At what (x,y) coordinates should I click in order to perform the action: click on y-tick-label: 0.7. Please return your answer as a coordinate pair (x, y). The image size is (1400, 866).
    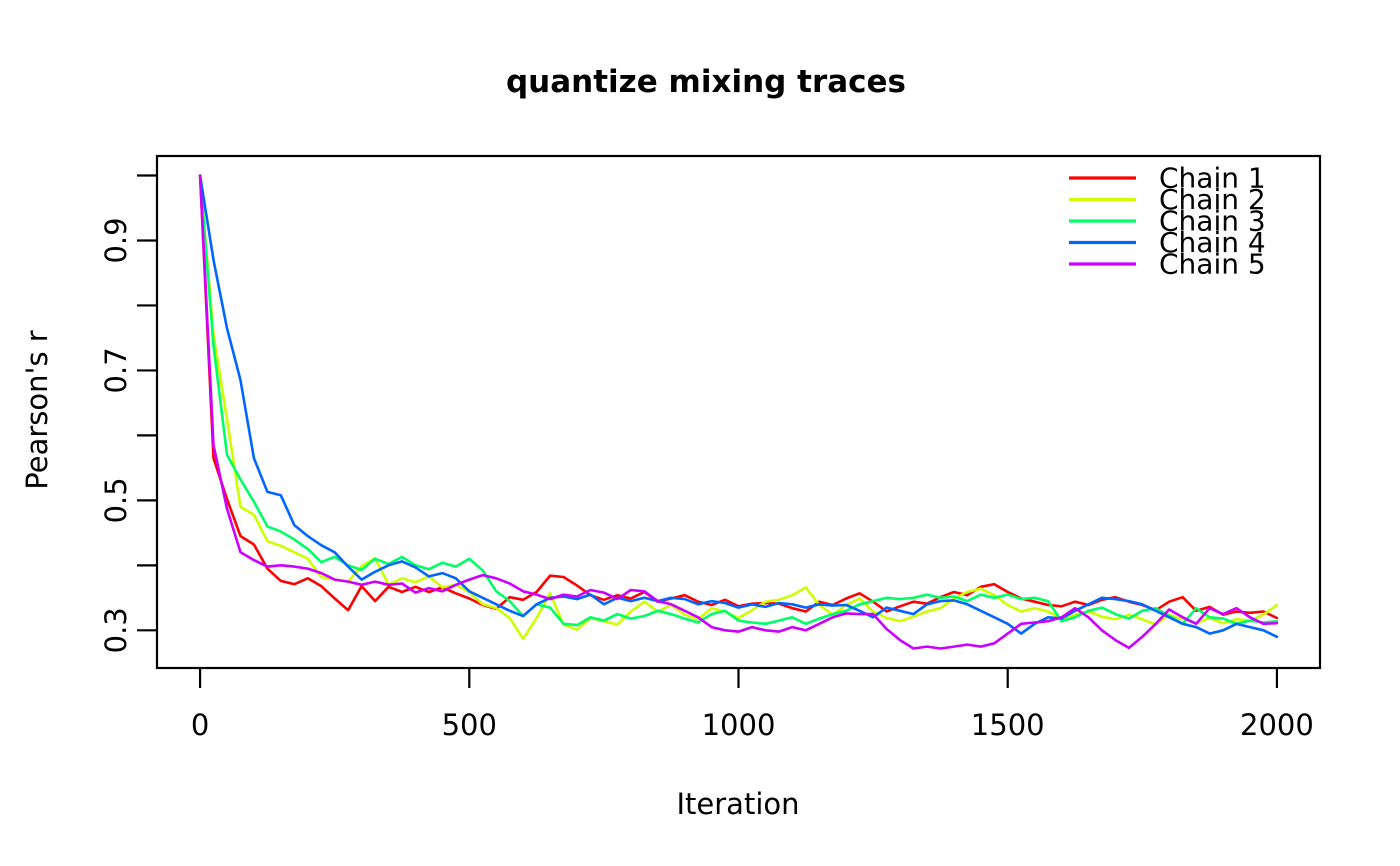
    Looking at the image, I should click on (116, 370).